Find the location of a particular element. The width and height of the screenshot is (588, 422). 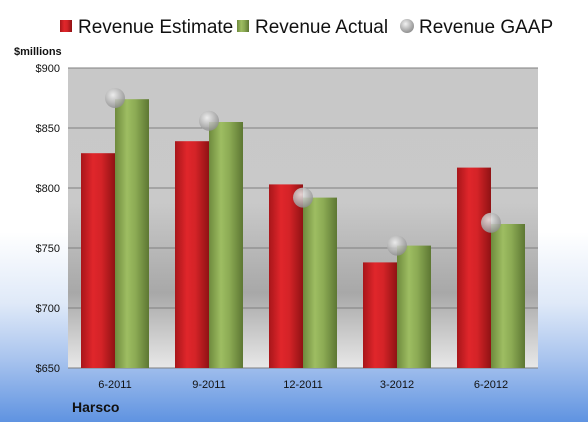

x-tick-label: 3-2012 is located at coordinates (397, 385).